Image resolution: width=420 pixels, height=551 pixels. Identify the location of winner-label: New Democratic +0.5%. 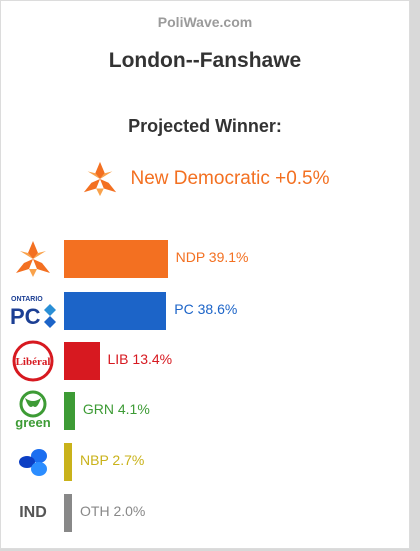
(230, 178).